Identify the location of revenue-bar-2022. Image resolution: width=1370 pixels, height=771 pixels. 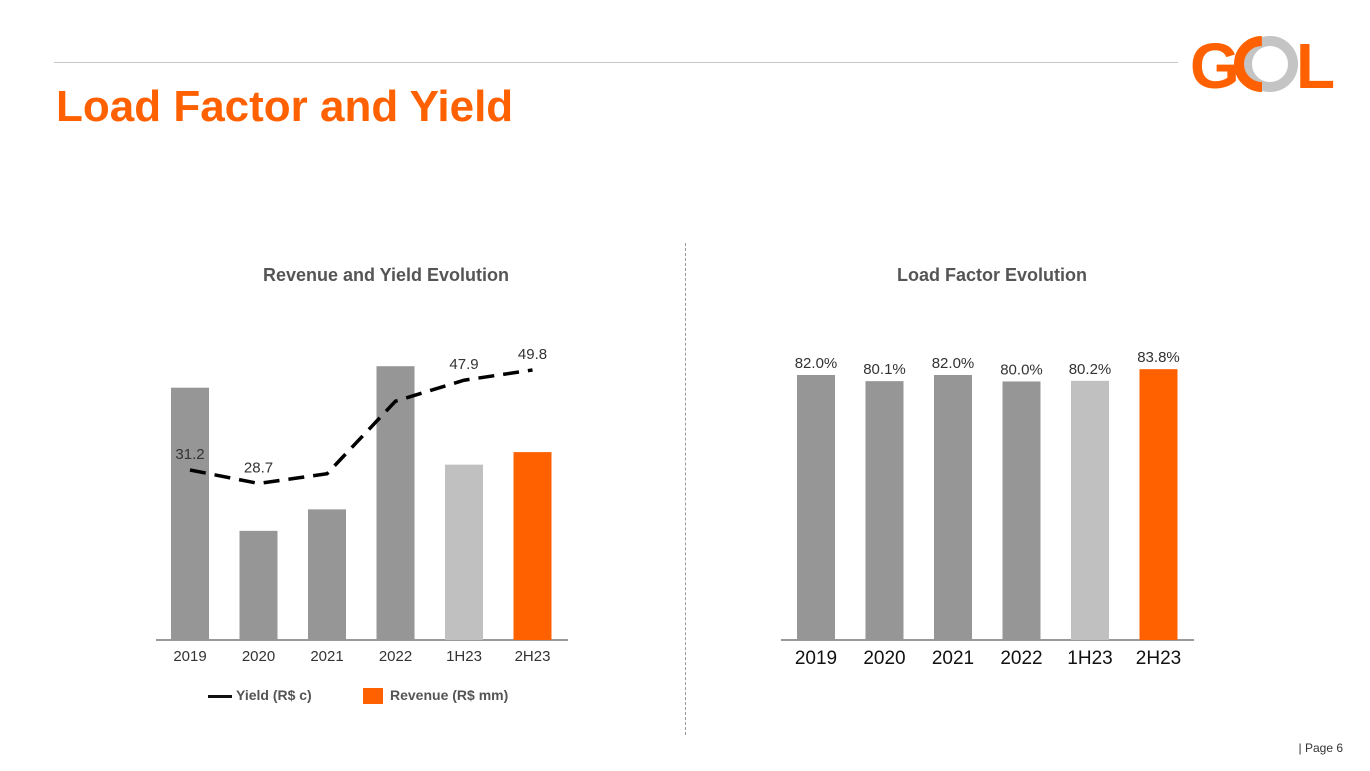
(395, 503).